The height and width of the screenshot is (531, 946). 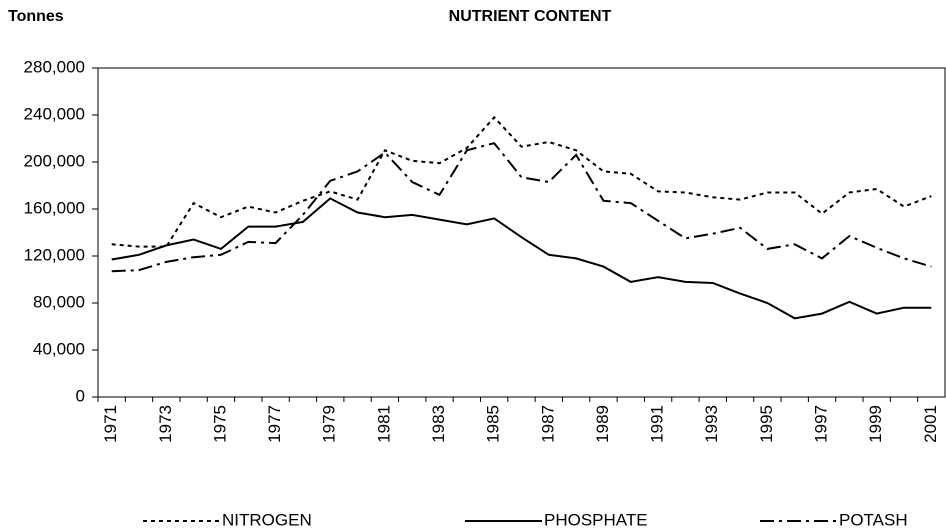 I want to click on x-tick-label: 1977, so click(x=274, y=424).